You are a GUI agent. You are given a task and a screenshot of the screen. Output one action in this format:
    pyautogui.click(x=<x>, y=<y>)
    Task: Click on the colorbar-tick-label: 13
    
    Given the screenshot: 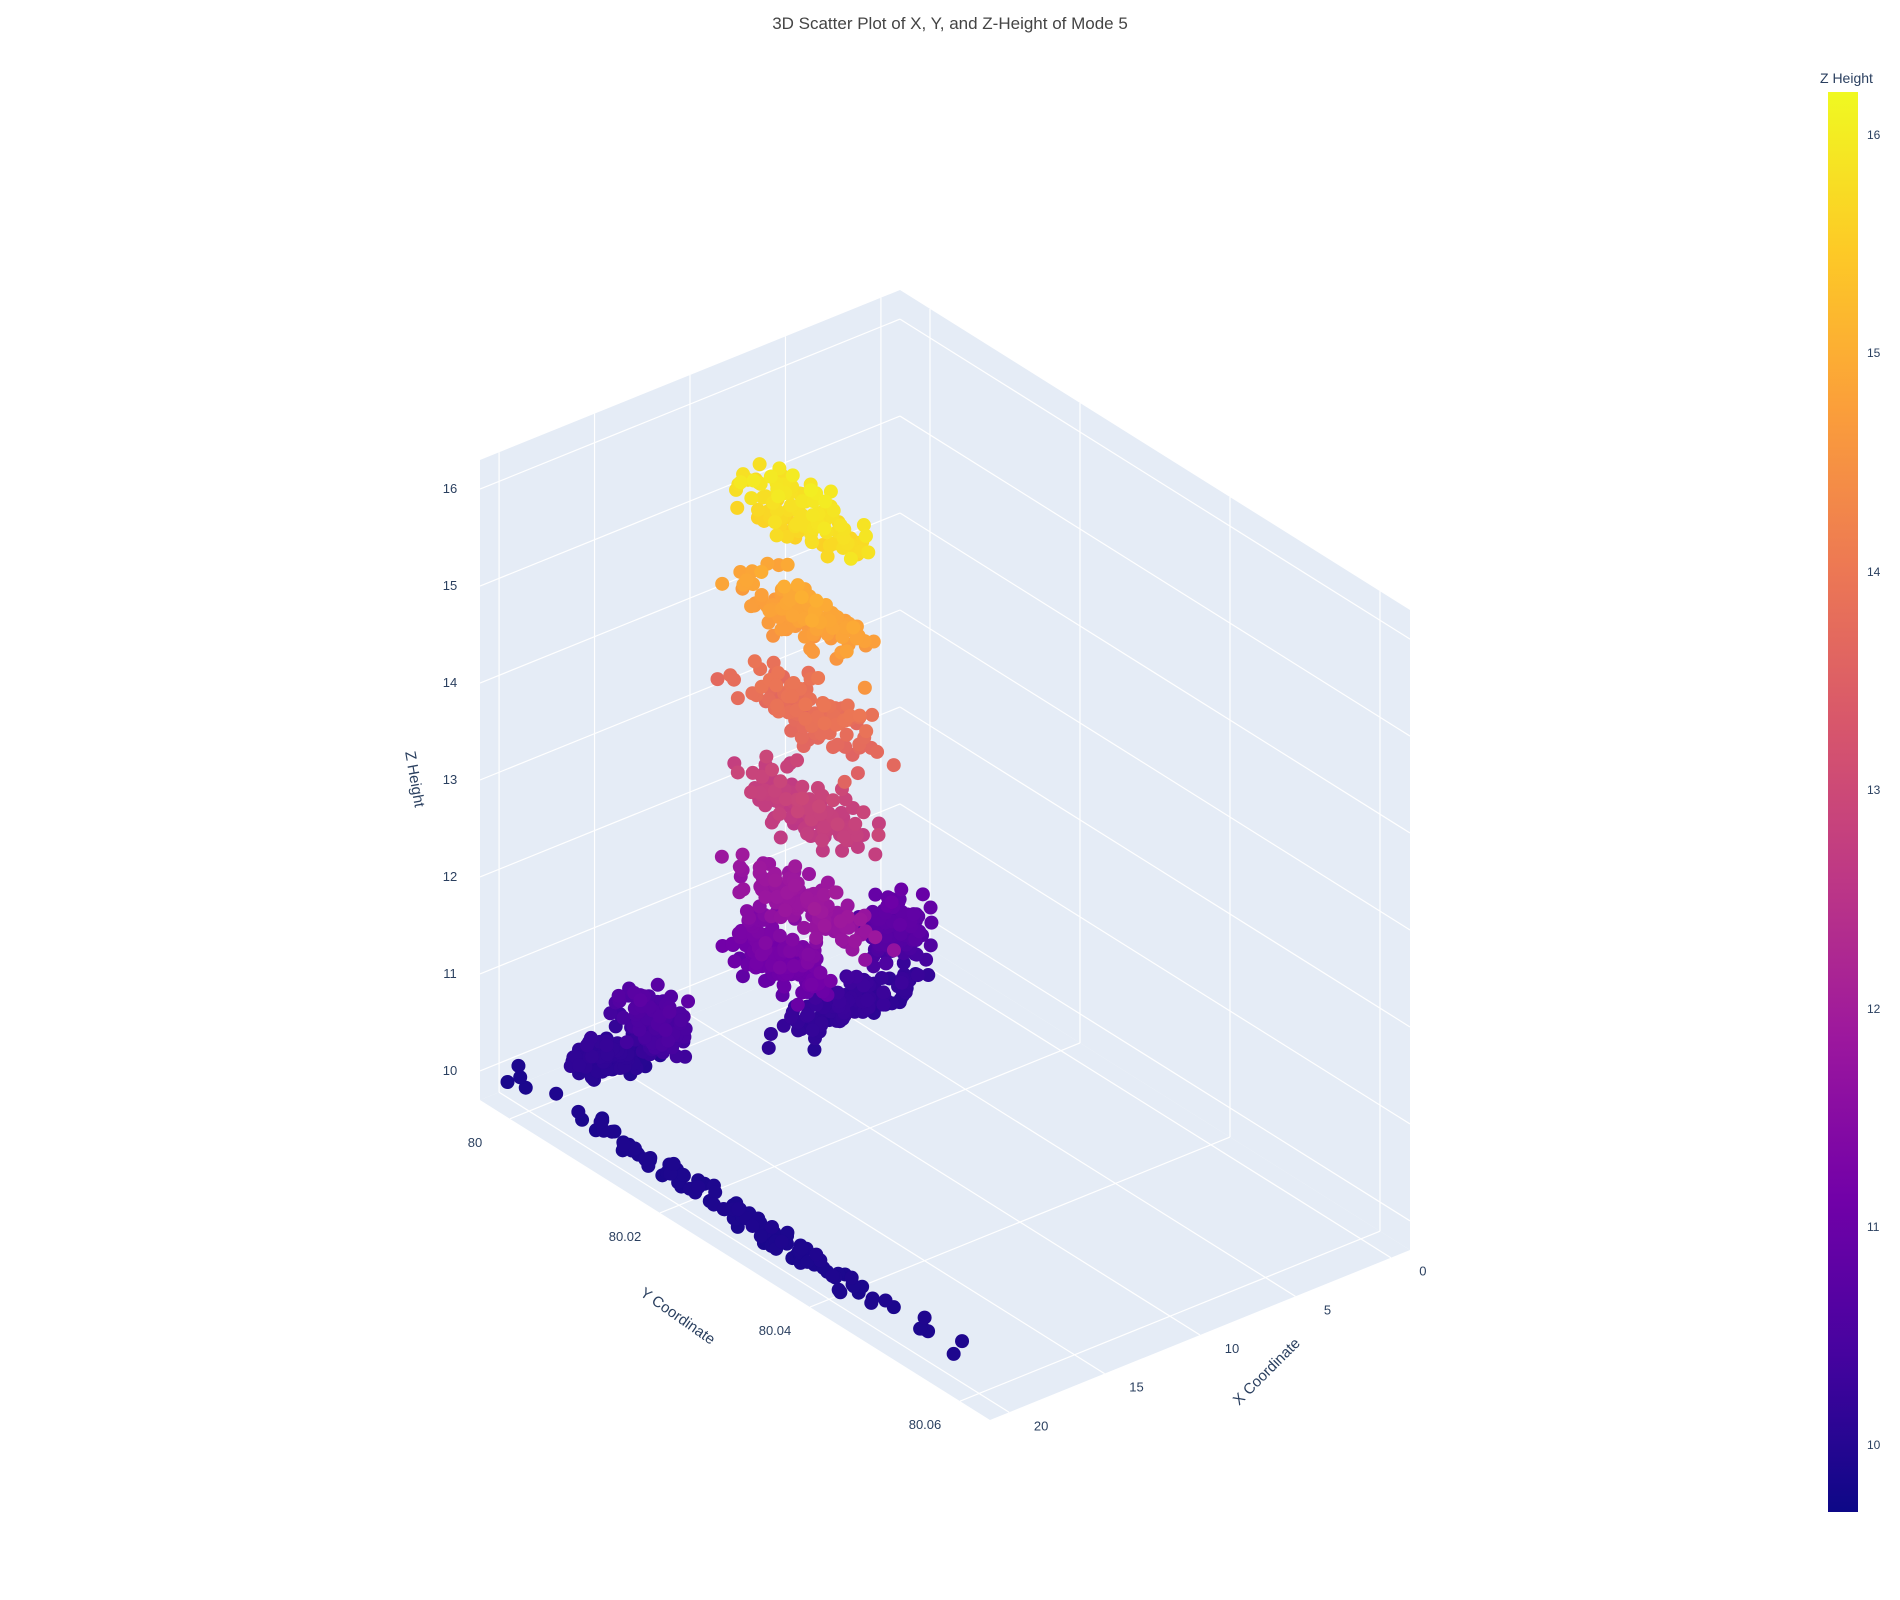 What is the action you would take?
    pyautogui.click(x=1874, y=790)
    